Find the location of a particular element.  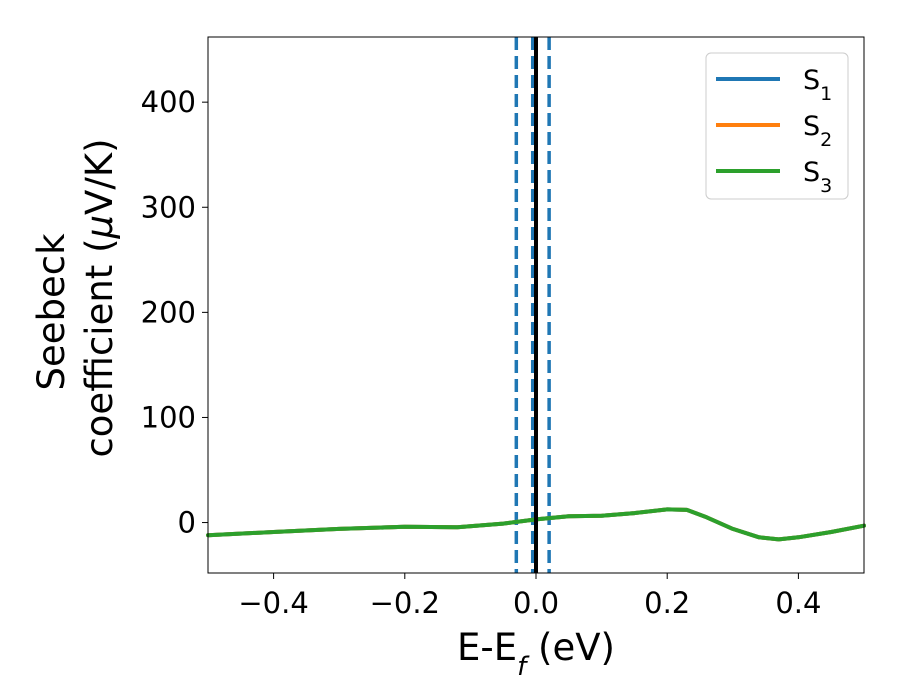

y-axis-title-line2: coefficient (μV/K) is located at coordinates (99, 297).